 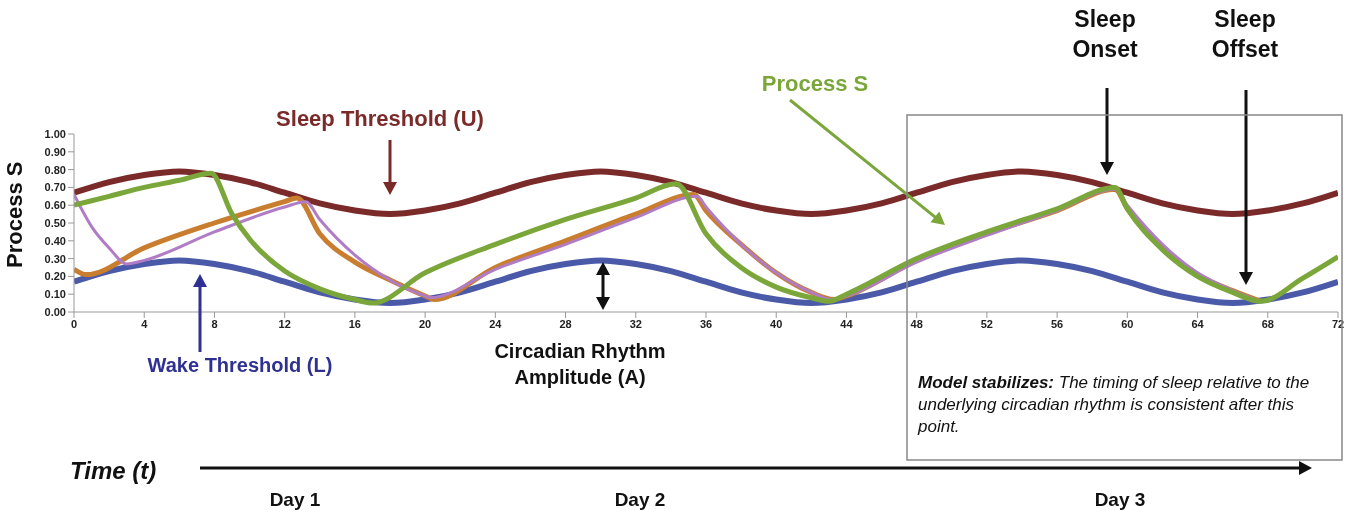 I want to click on text: Day 3, so click(x=1120, y=500).